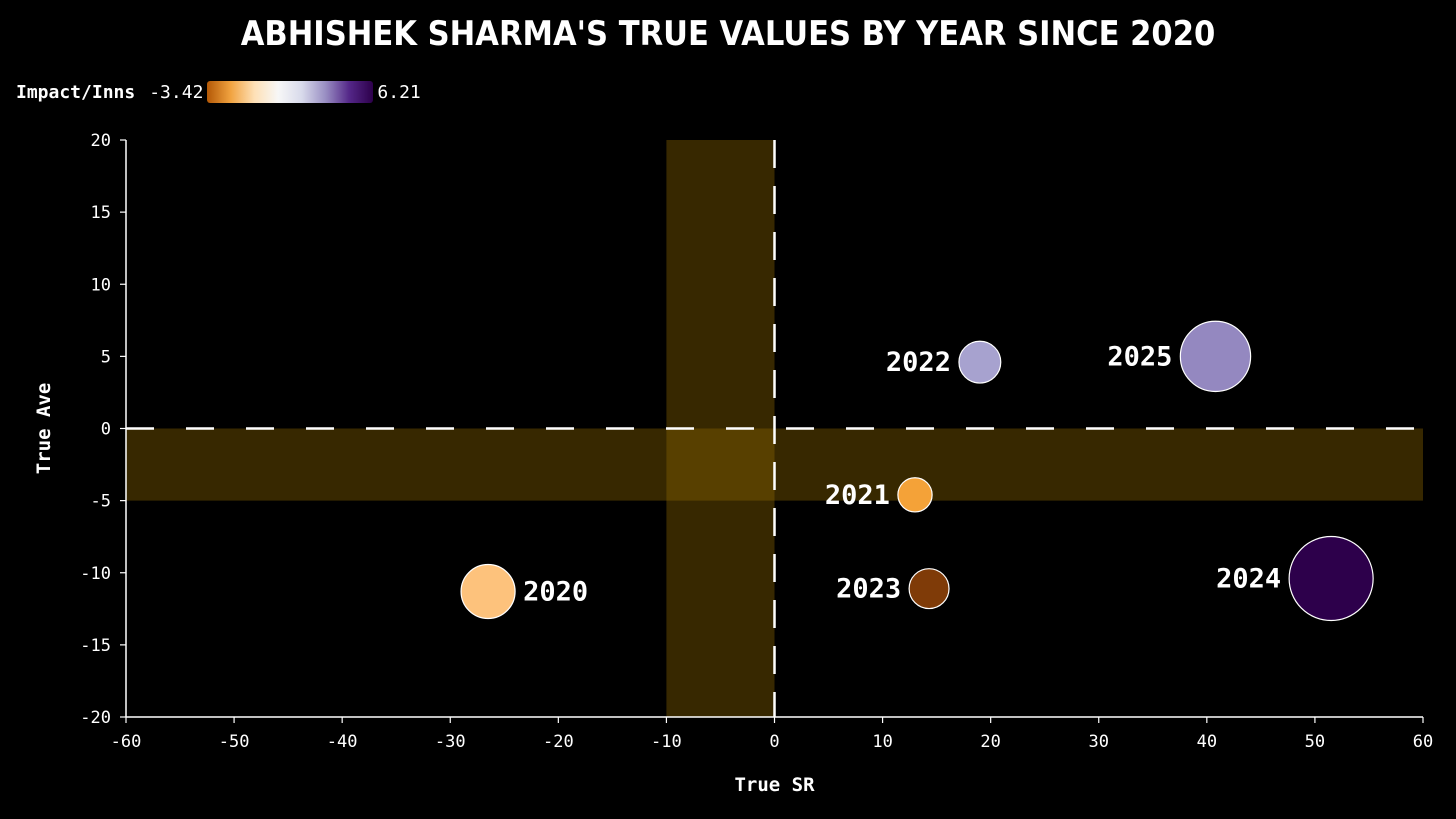 Image resolution: width=1456 pixels, height=819 pixels. I want to click on data-point-2020, so click(488, 591).